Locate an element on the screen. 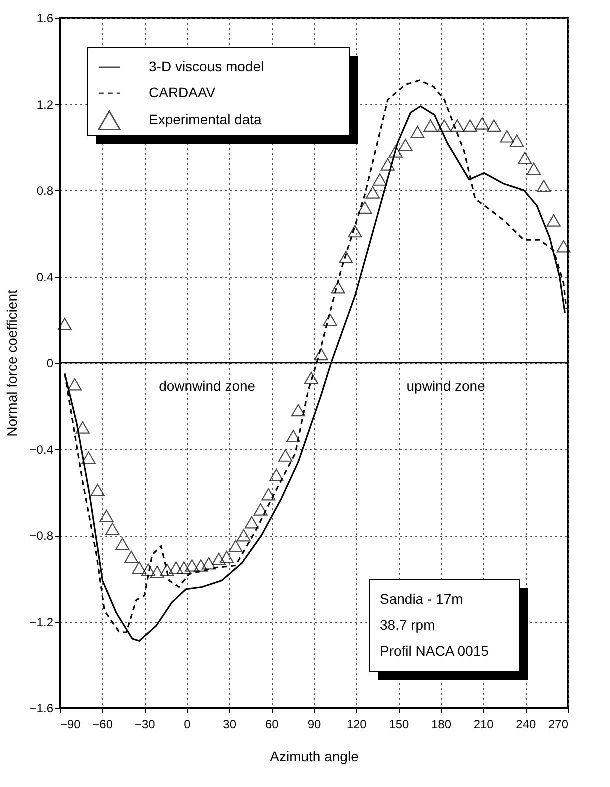  x-tick-label: 30 is located at coordinates (230, 725).